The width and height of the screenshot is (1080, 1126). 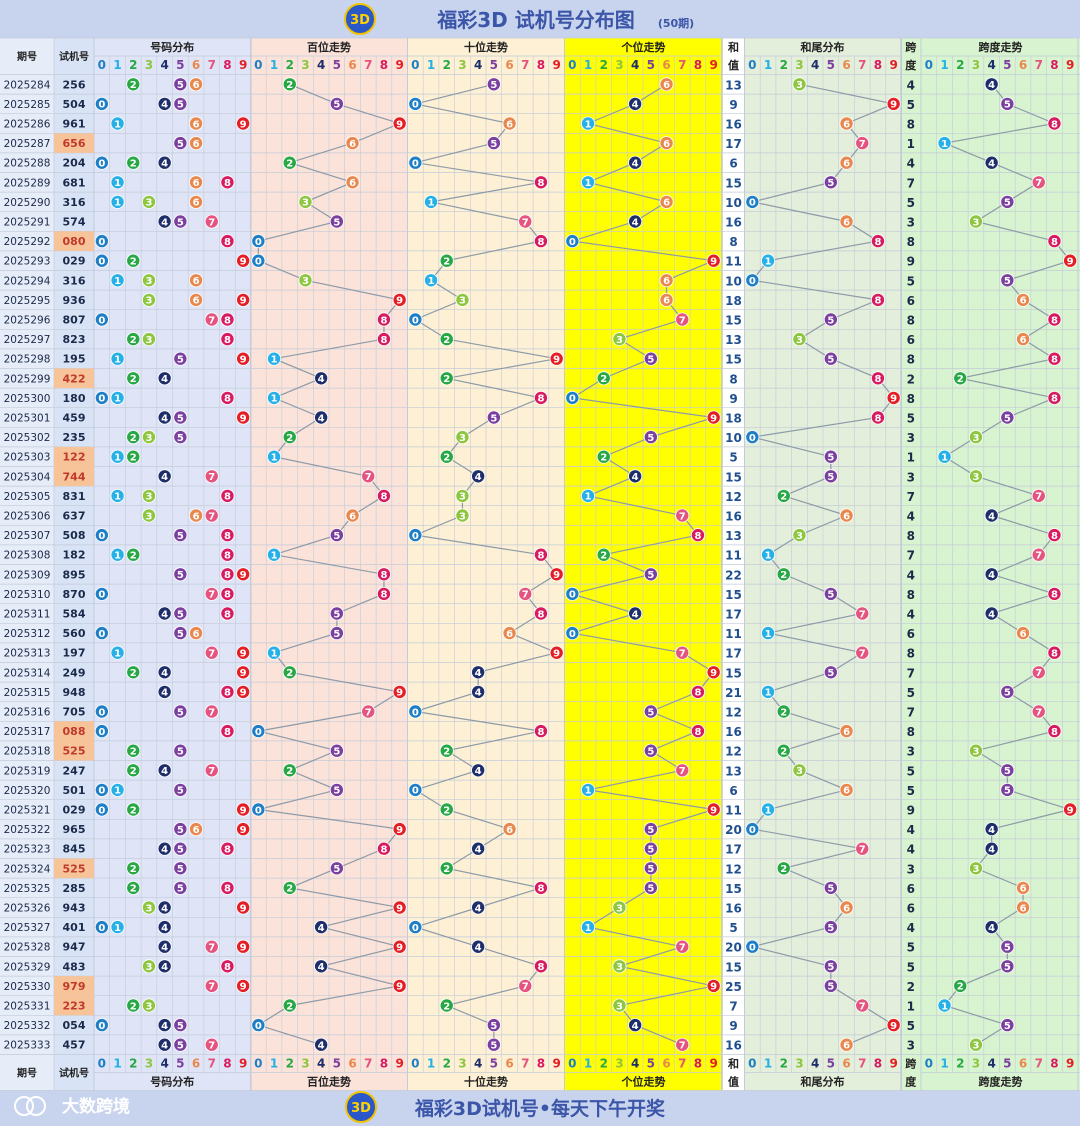 What do you see at coordinates (289, 437) in the screenshot?
I see `hundreds-ball: 2` at bounding box center [289, 437].